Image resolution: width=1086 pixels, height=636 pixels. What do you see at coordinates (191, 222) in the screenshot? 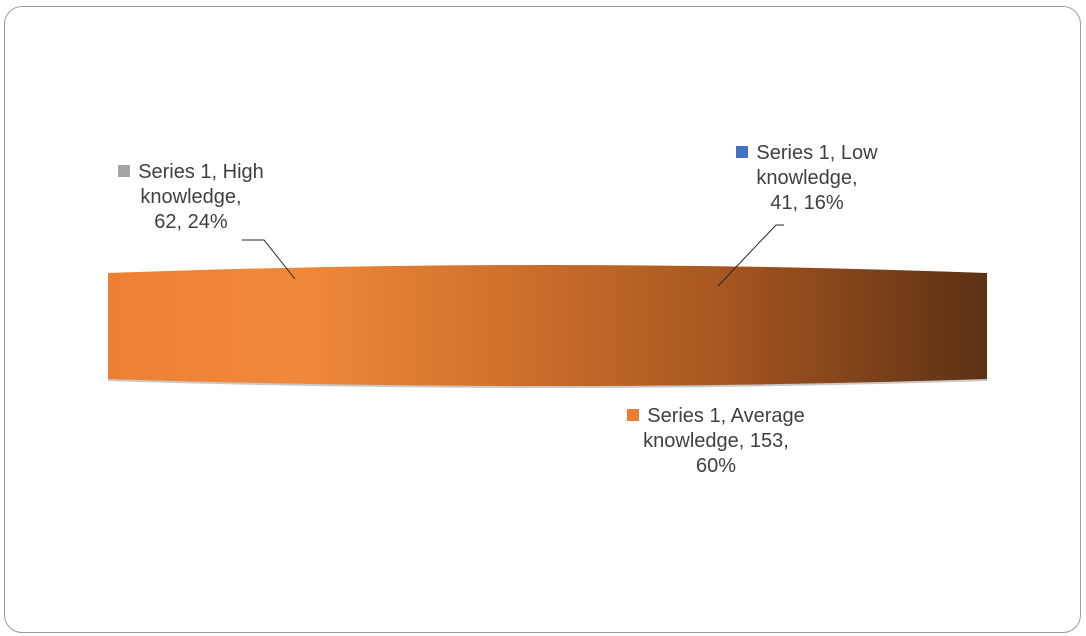
I see `label-line: 62, 24%` at bounding box center [191, 222].